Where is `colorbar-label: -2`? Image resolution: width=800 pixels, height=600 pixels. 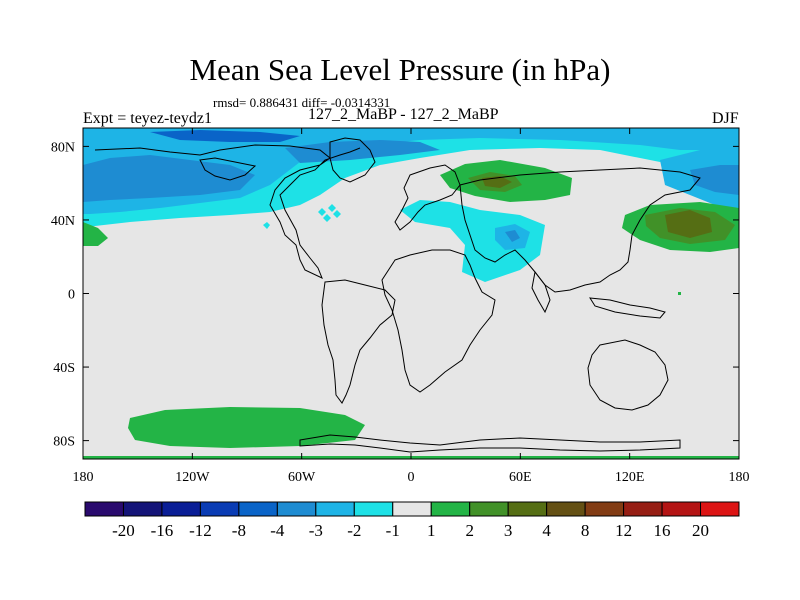 colorbar-label: -2 is located at coordinates (354, 530).